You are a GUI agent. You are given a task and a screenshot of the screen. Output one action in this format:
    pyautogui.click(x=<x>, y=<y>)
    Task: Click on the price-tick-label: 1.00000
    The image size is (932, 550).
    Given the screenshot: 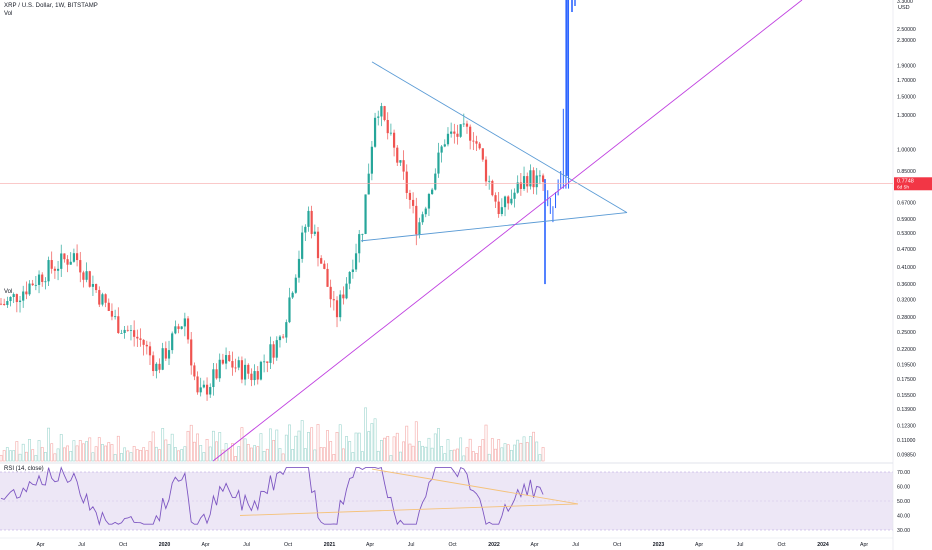 What is the action you would take?
    pyautogui.click(x=906, y=151)
    